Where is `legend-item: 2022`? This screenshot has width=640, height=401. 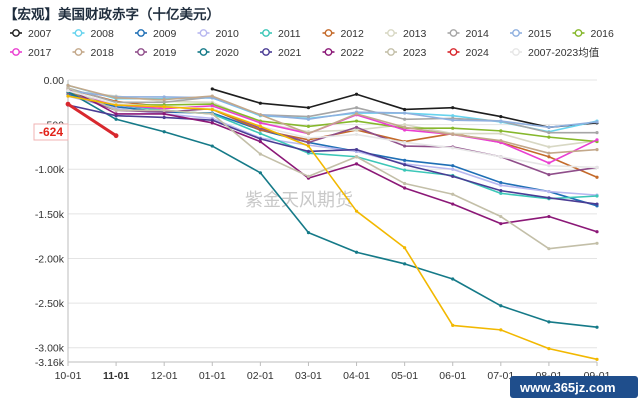
legend-item: 2022 is located at coordinates (343, 53).